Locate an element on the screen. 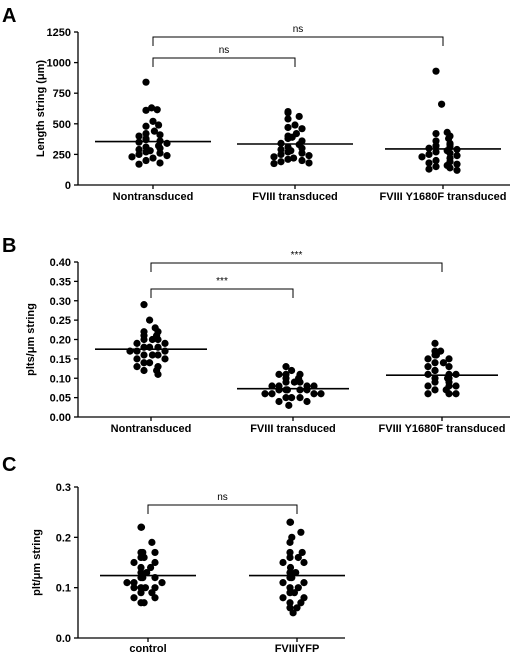 The image size is (520, 660). panel-b-significance-bracket is located at coordinates (296, 267).